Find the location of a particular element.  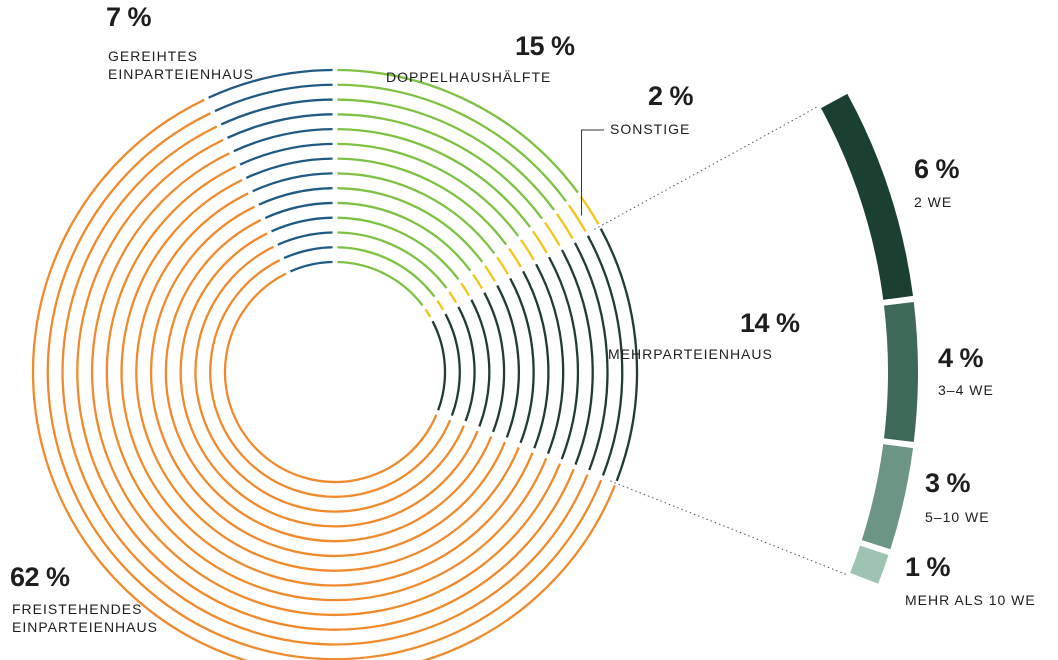

value-label: 2 % is located at coordinates (671, 96).